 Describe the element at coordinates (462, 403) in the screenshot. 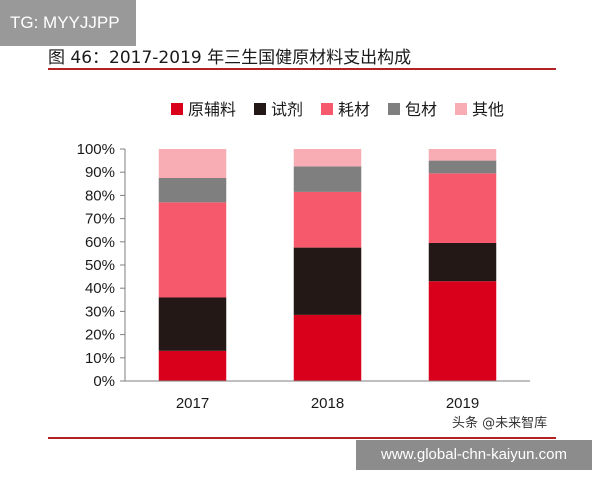

I see `x-tick-label: 2019` at that location.